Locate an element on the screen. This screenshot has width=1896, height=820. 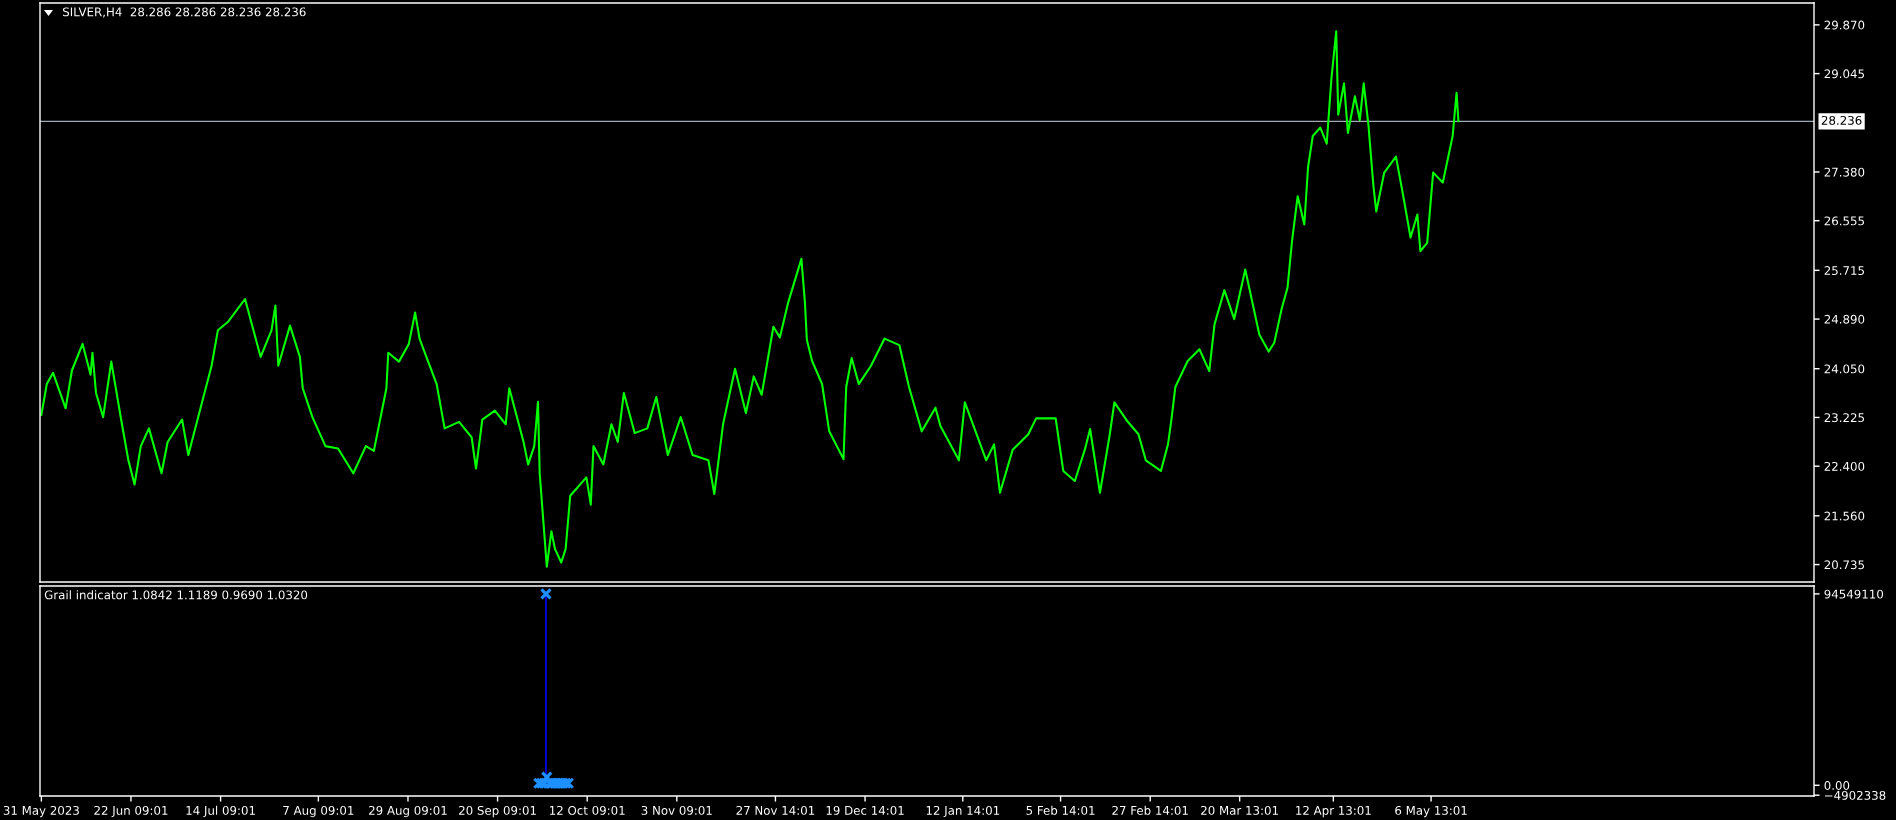
y-tick-label: 21.560 is located at coordinates (1844, 516).